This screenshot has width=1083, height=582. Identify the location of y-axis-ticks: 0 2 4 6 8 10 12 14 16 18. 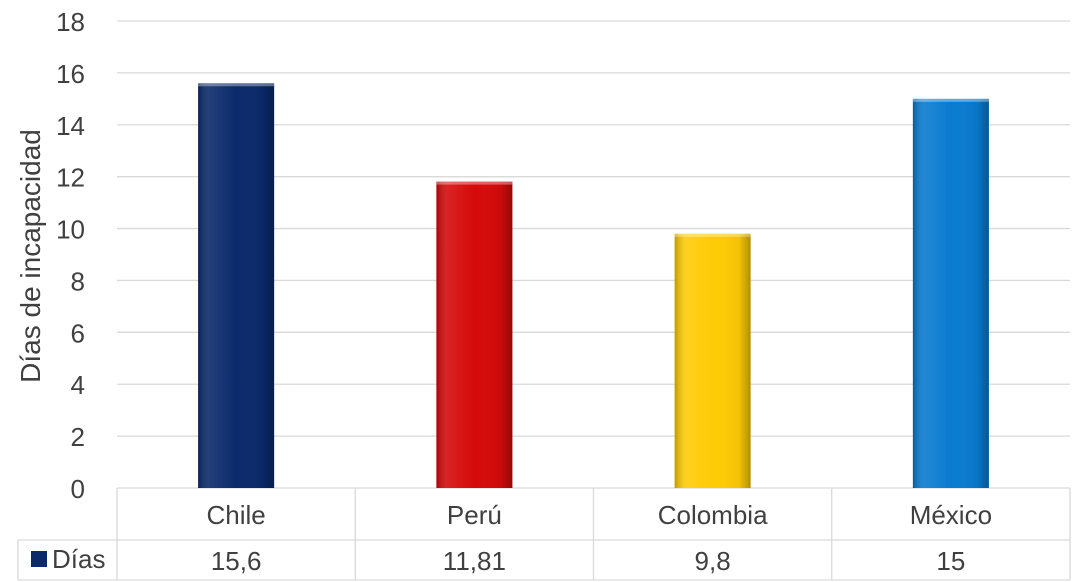
(70, 255).